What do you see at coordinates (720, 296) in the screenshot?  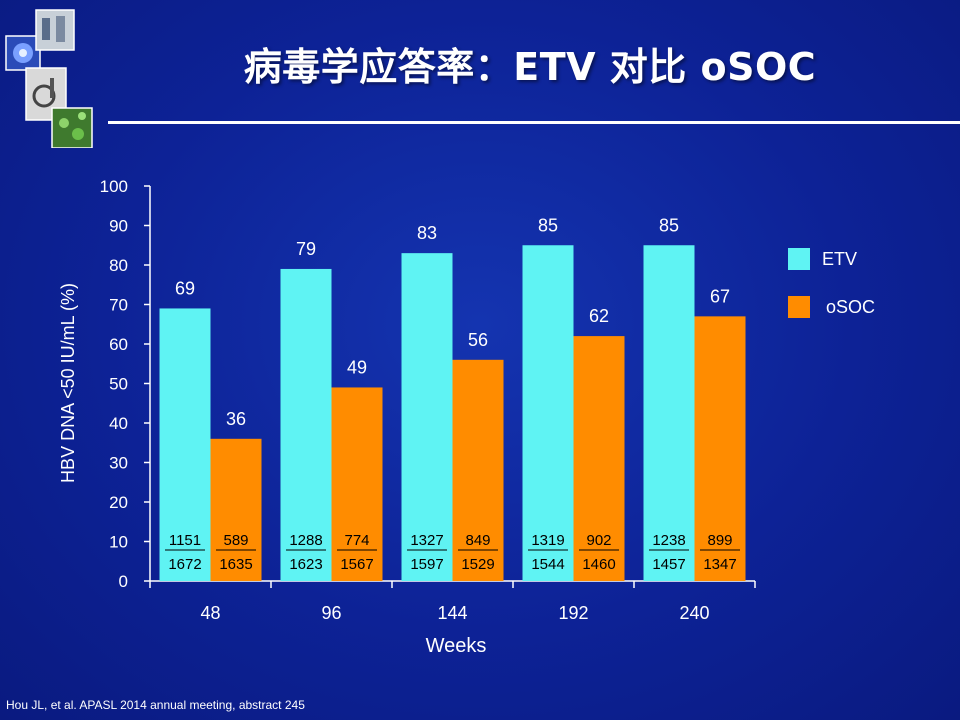 I see `data-label: 67` at bounding box center [720, 296].